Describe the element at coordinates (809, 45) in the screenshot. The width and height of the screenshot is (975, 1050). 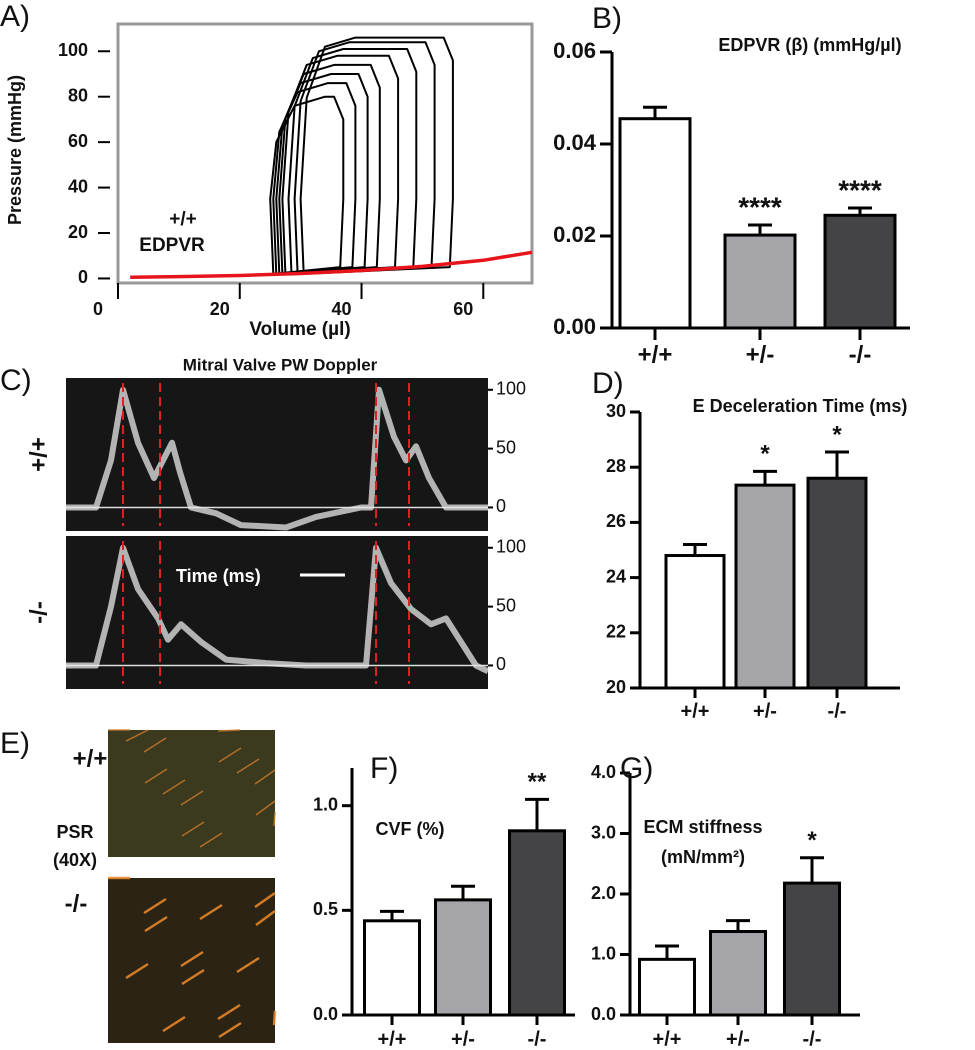
I see `chart-title: EDPVR (β) (mmHg/µl)` at that location.